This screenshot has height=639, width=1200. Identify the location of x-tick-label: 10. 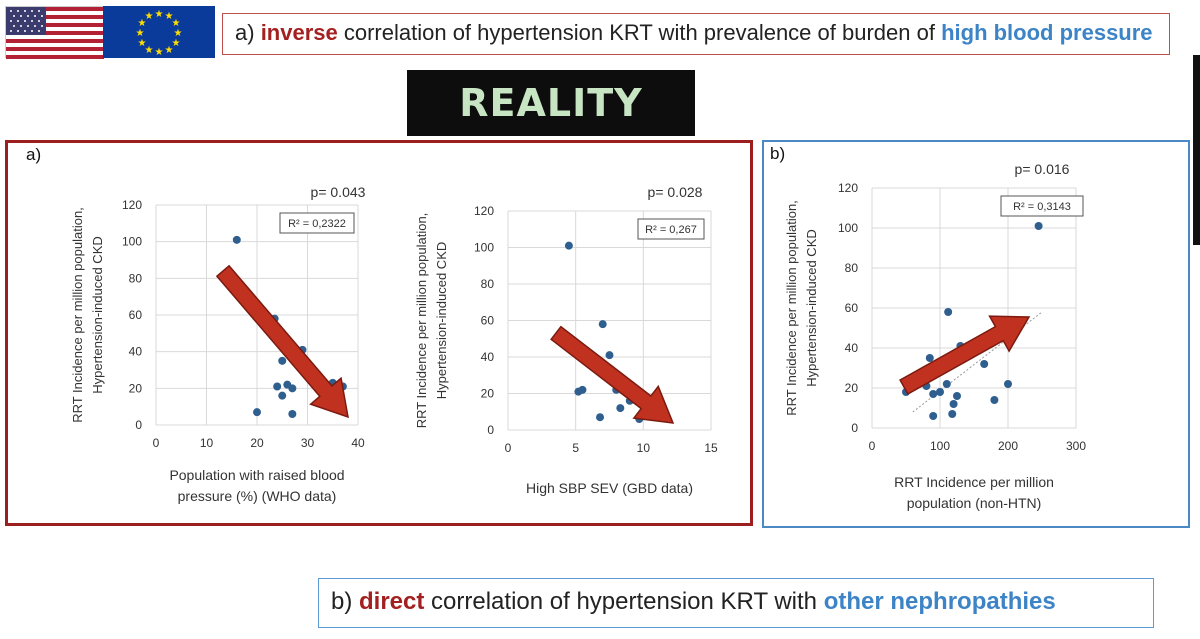
(644, 448).